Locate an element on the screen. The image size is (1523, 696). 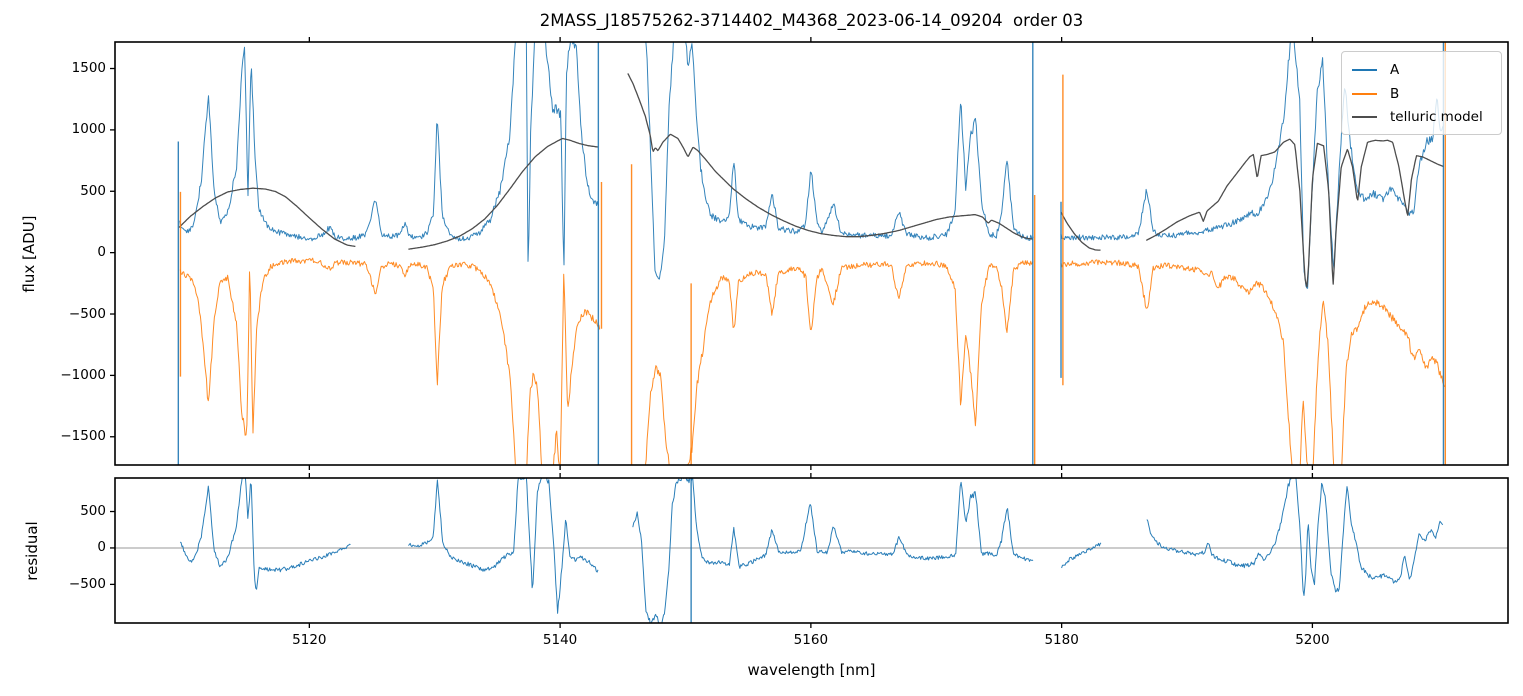
x-tick-label: 5120 is located at coordinates (309, 640).